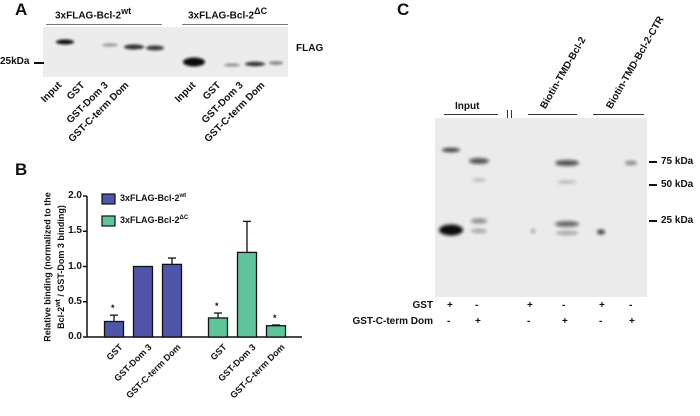  I want to click on group-sup: wt, so click(126, 11).